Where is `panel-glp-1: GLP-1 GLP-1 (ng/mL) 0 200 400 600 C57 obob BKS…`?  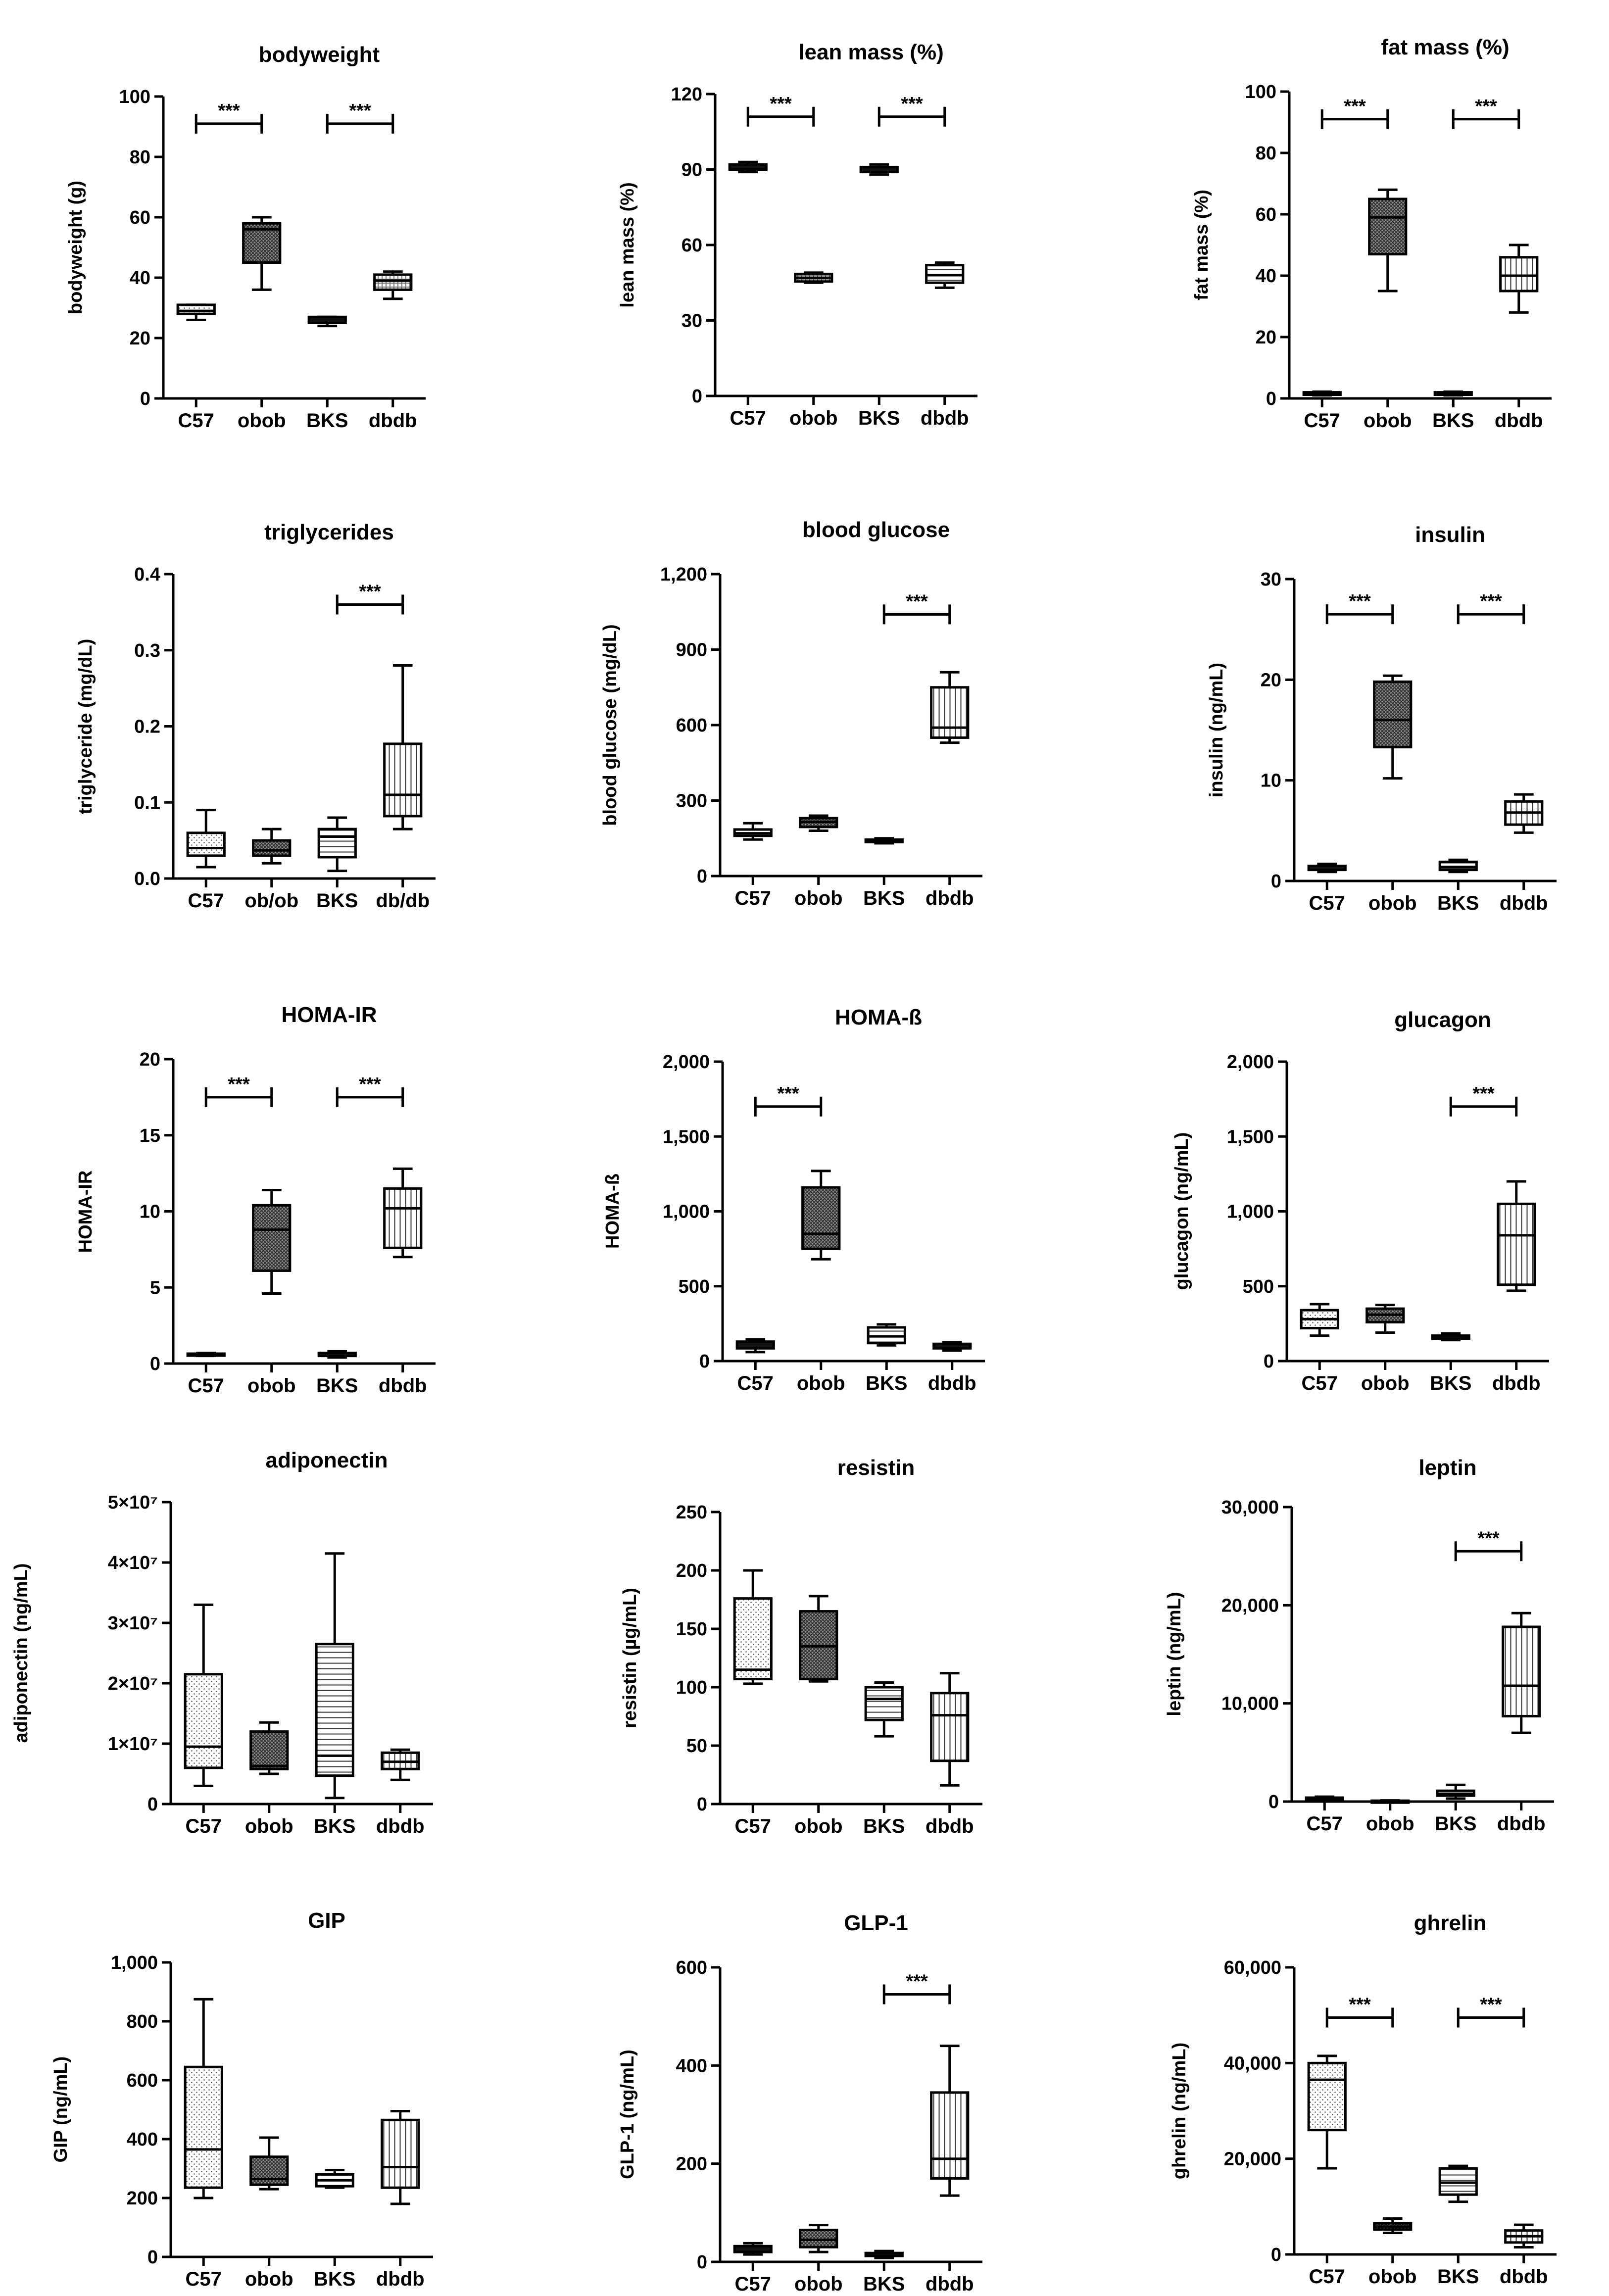 panel-glp-1: GLP-1 GLP-1 (ng/mL) 0 200 400 600 C57 obob BKS… is located at coordinates (800, 2103).